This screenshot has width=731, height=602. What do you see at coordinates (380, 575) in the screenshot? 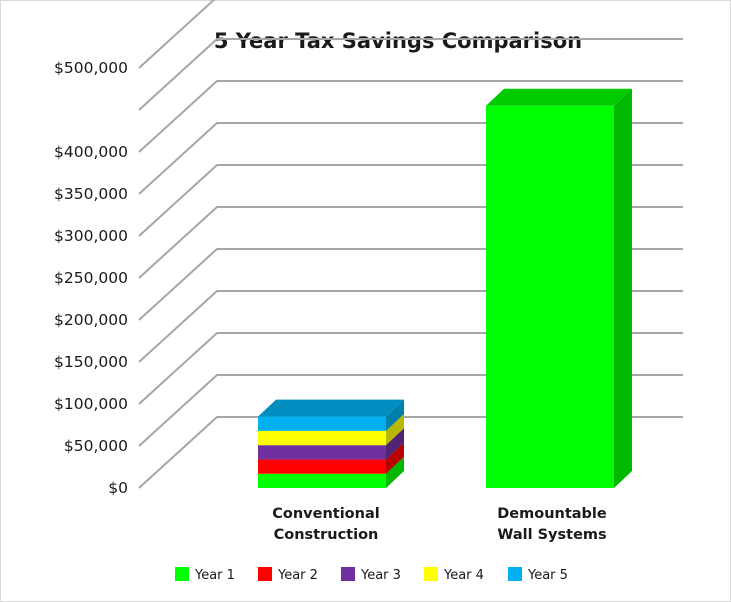
I see `legend-label: Year 3` at bounding box center [380, 575].